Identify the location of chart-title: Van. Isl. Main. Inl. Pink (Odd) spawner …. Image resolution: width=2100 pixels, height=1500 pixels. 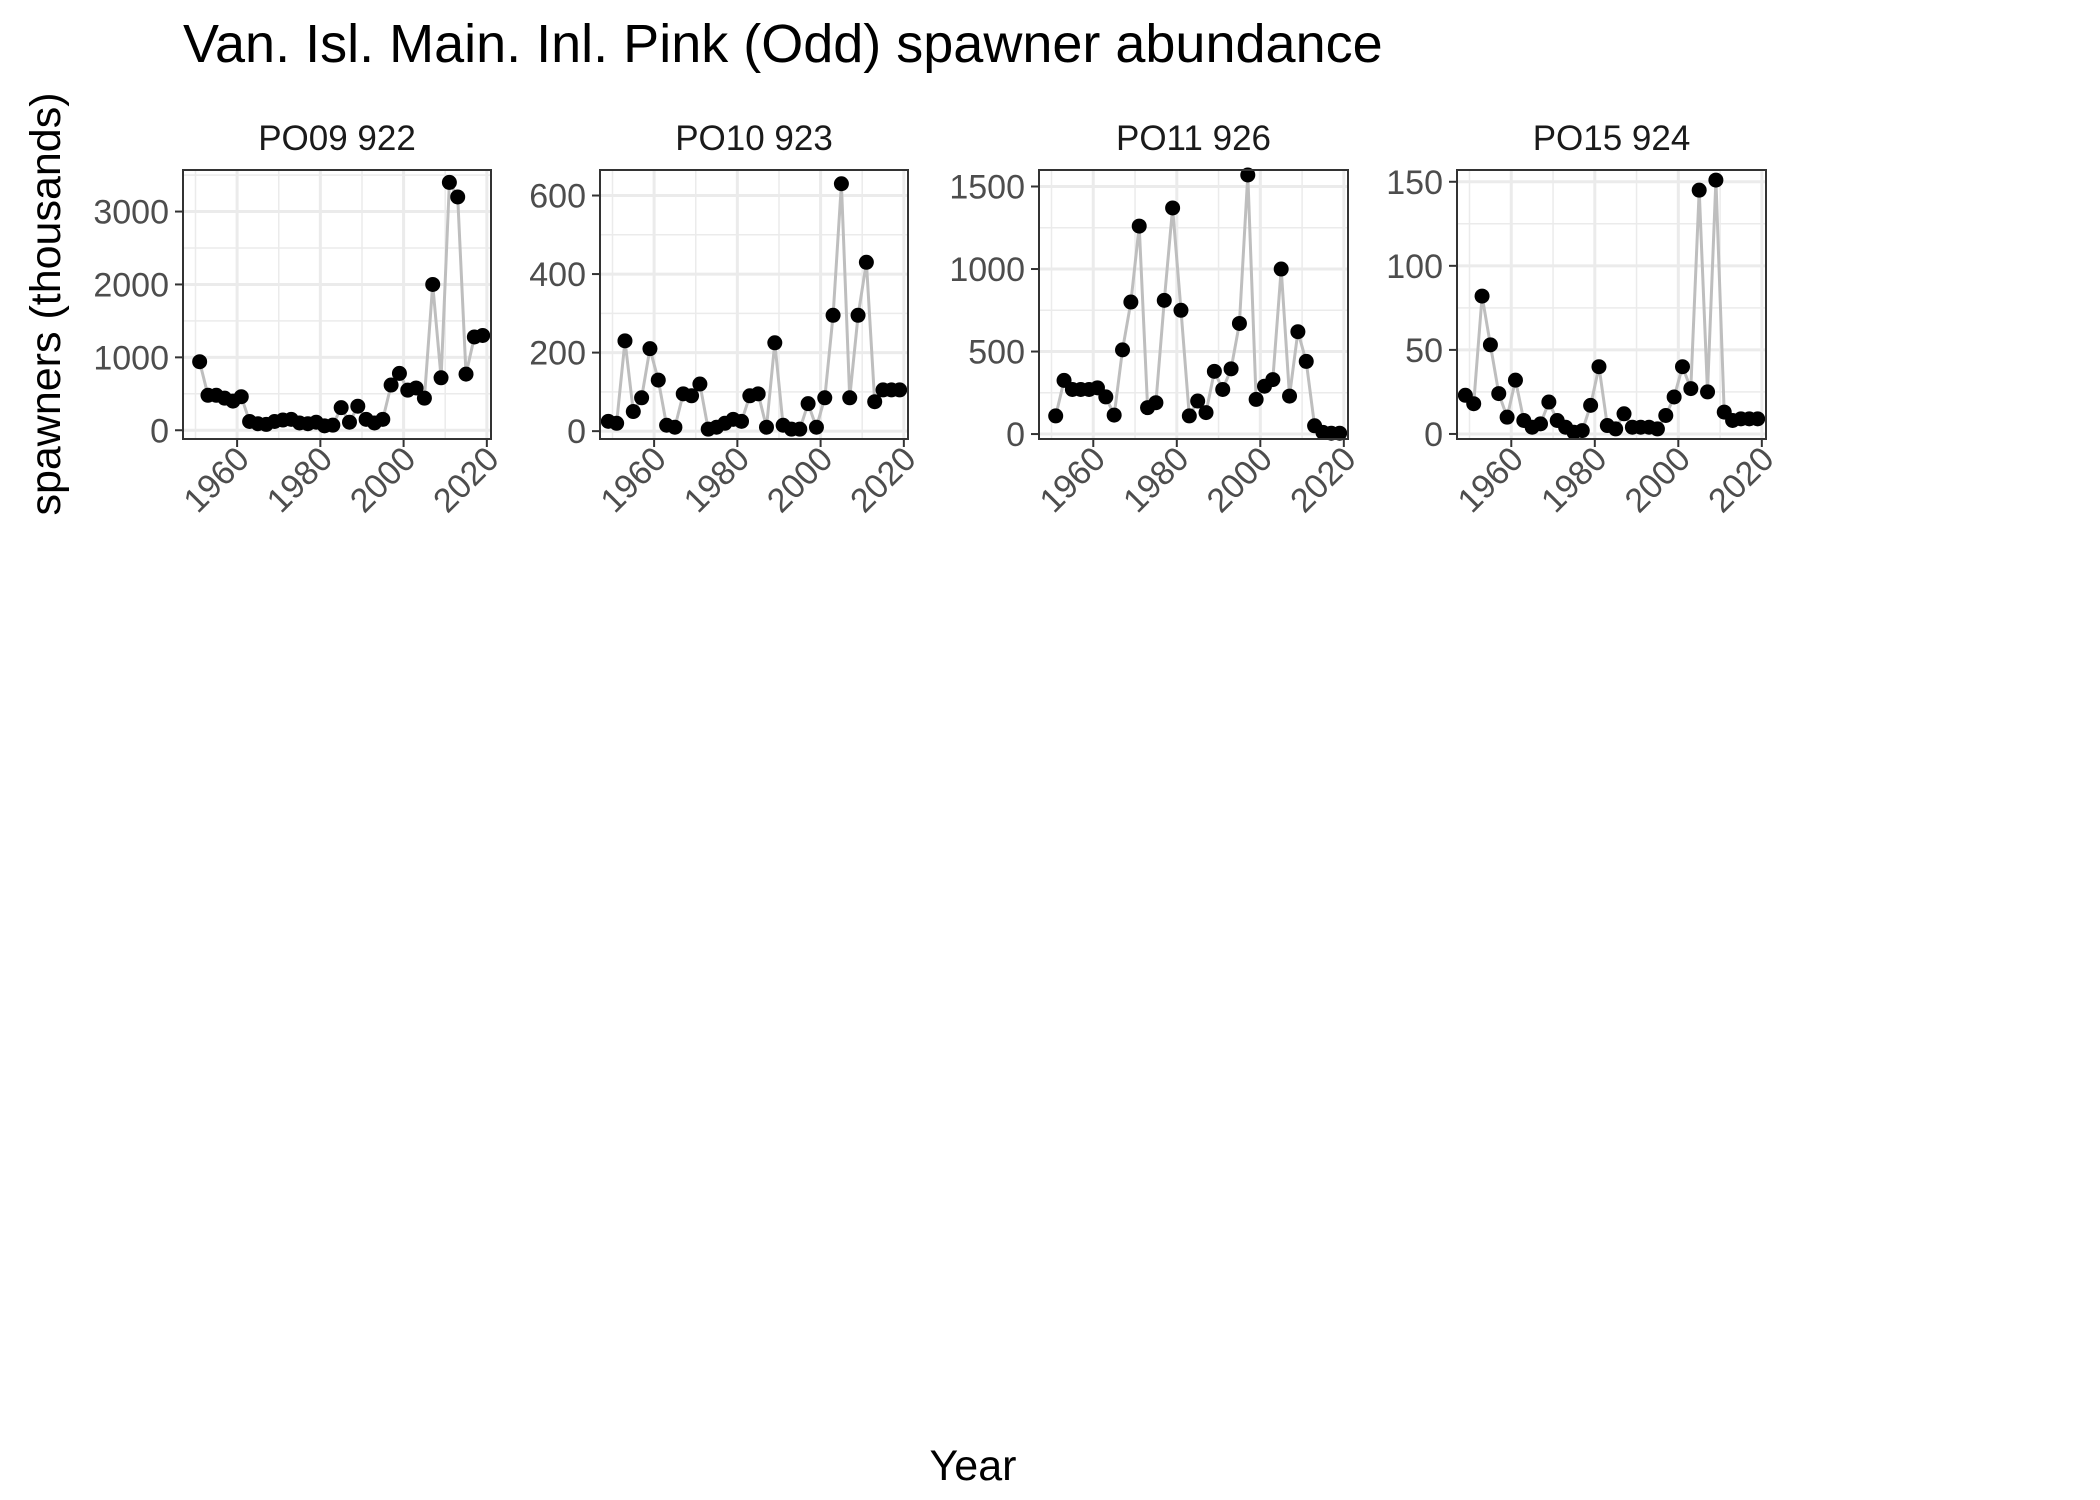
(783, 44).